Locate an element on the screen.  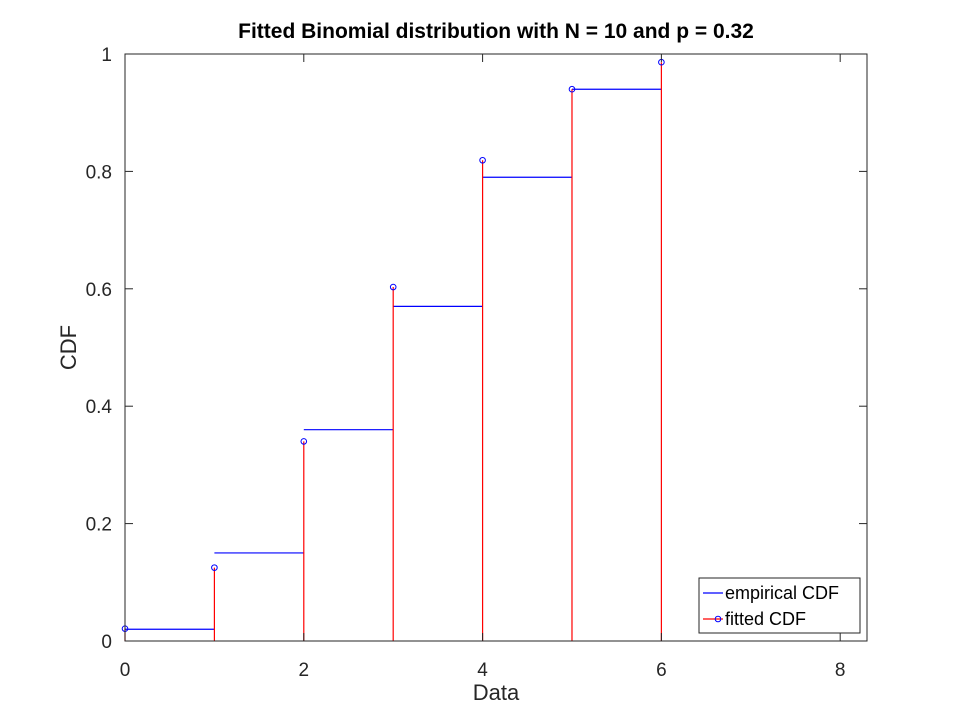
legend-entry-empirical-cdf: empirical CDF is located at coordinates (782, 593).